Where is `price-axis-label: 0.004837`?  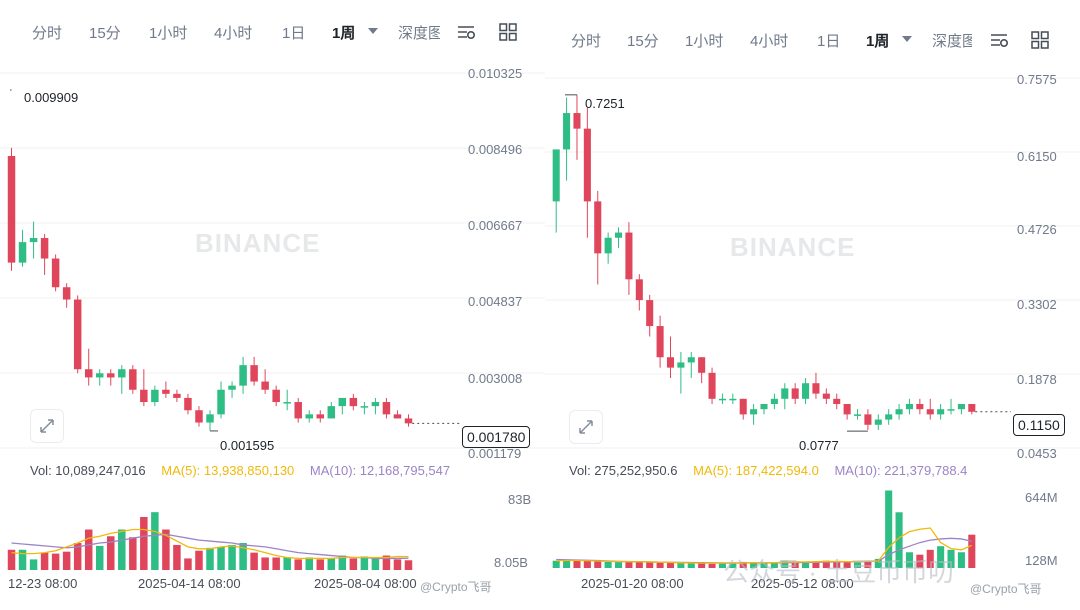
price-axis-label: 0.004837 is located at coordinates (495, 301).